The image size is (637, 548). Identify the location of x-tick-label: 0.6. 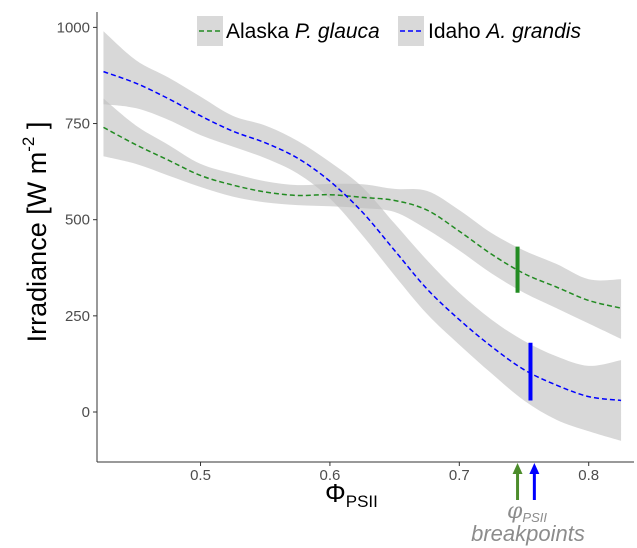
(329, 475).